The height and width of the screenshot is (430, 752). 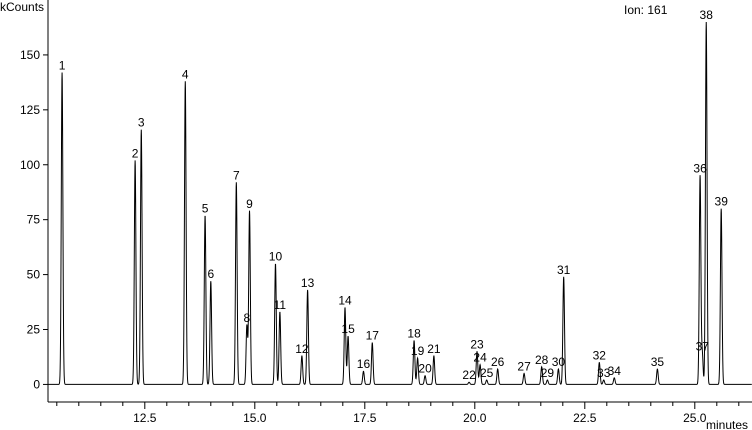 I want to click on y-axis-ticks: 0 25 50 75 100 125 150, so click(x=34, y=219).